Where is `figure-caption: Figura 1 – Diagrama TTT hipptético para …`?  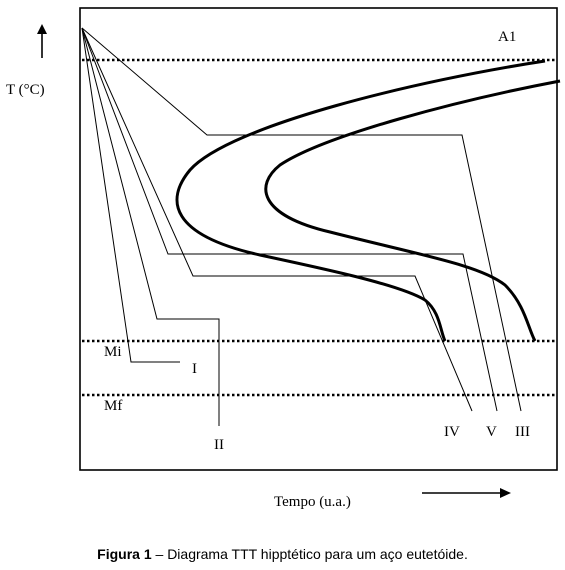
figure-caption: Figura 1 – Diagrama TTT hipptético para … is located at coordinates (282, 554).